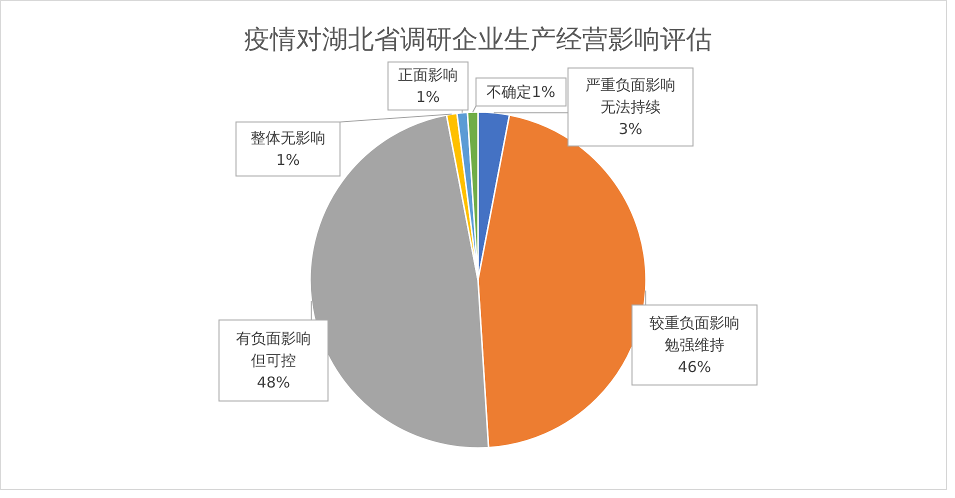 The width and height of the screenshot is (955, 498). What do you see at coordinates (478, 40) in the screenshot?
I see `chart-title: 疫情对湖北省调研企业生产经营影响评估` at bounding box center [478, 40].